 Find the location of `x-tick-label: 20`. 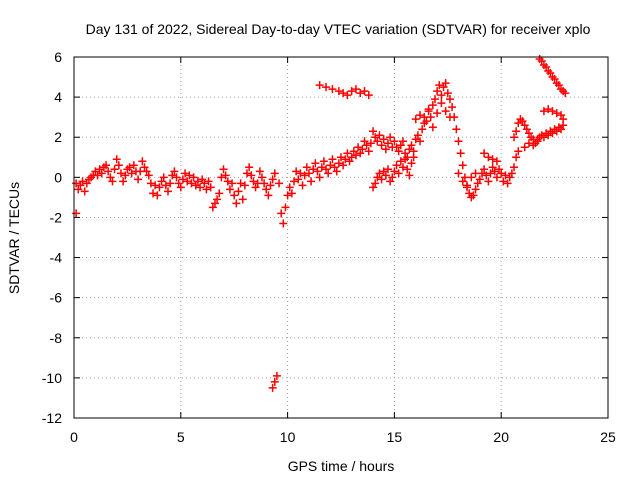

x-tick-label: 20 is located at coordinates (501, 437).